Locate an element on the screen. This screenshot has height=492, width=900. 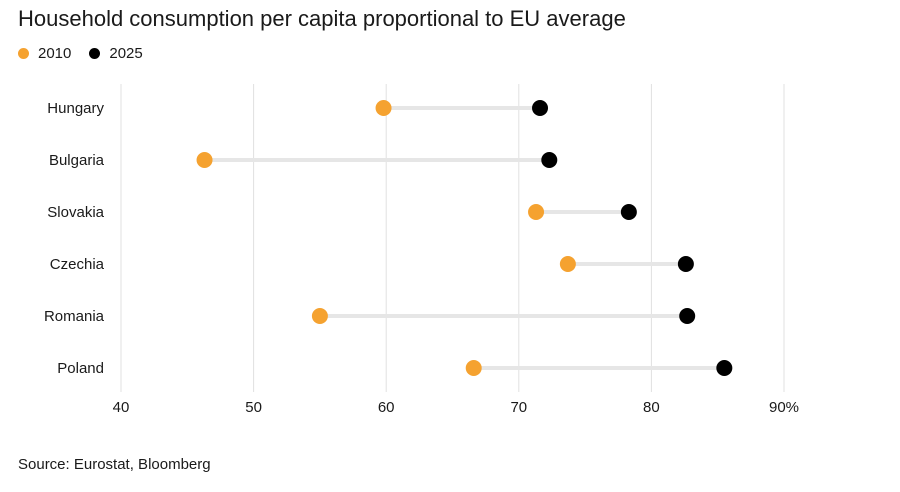
legend-item-2010: 2010 is located at coordinates (44, 53).